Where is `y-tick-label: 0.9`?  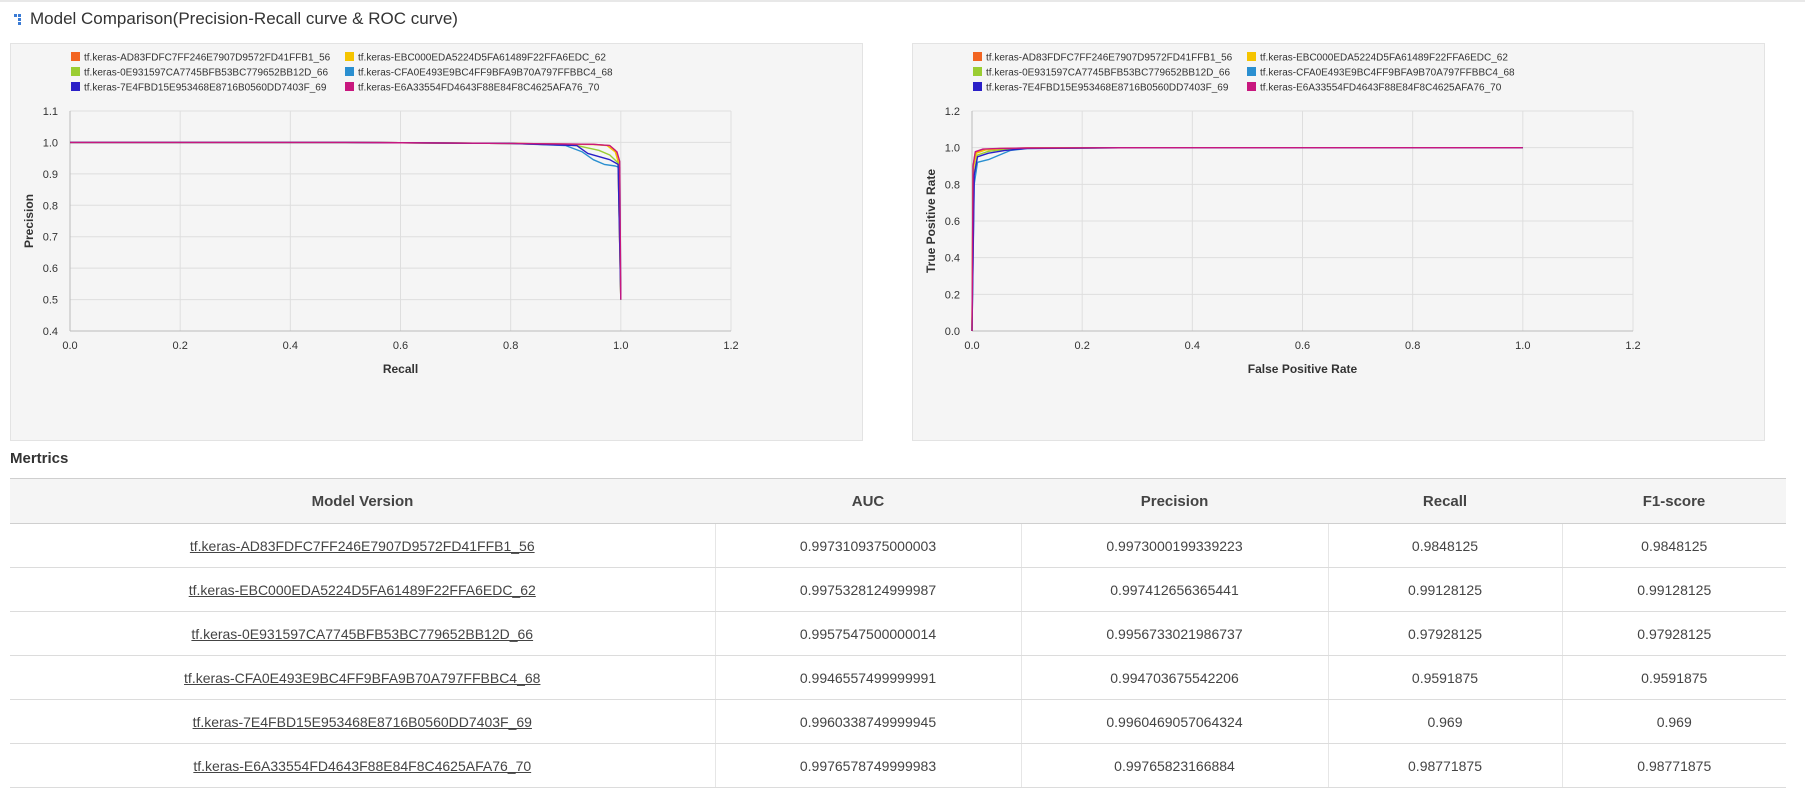
y-tick-label: 0.9 is located at coordinates (50, 175).